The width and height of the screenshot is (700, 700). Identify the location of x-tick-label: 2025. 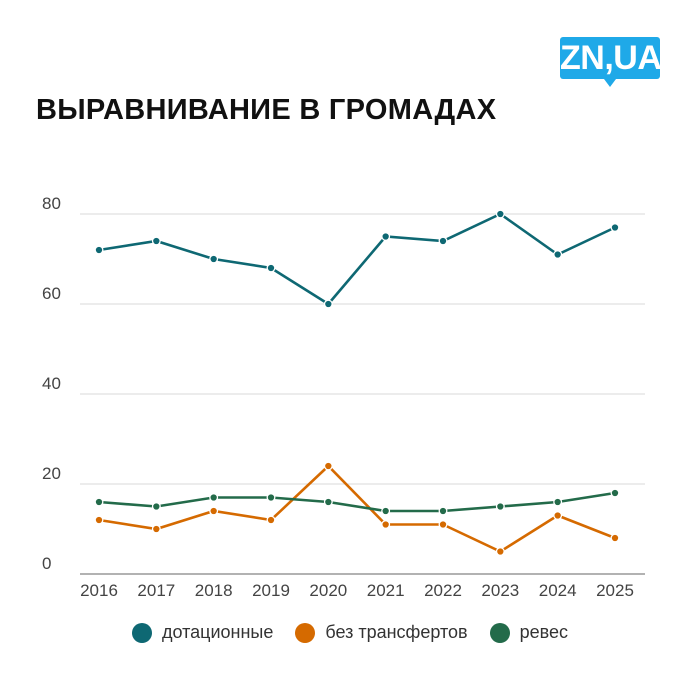
(615, 590).